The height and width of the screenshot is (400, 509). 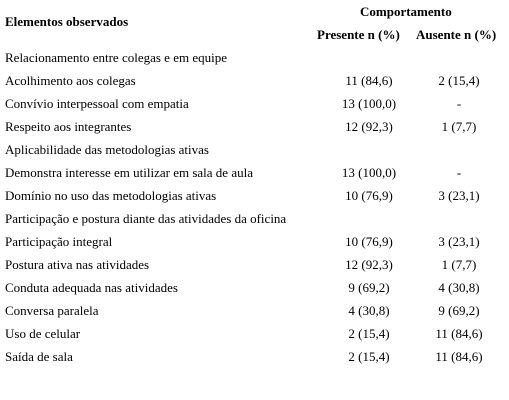 I want to click on row-label: Postura ativa nas atividades, so click(x=77, y=264).